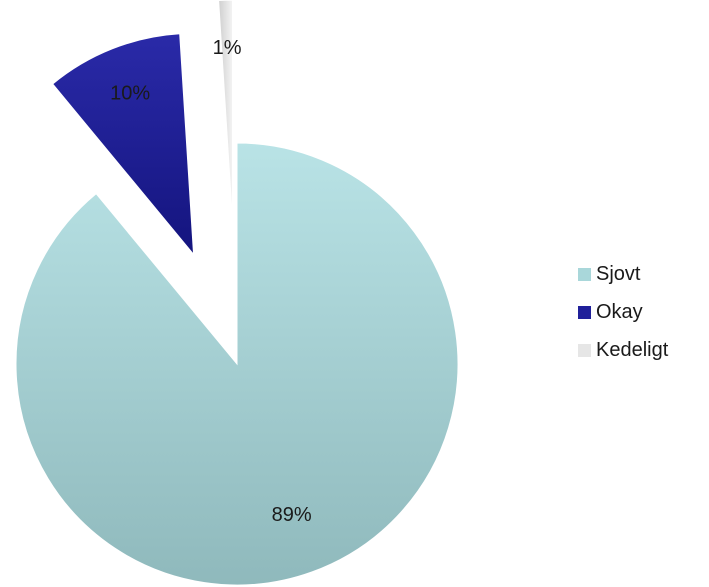  I want to click on pie-slice-okay, so click(123, 144).